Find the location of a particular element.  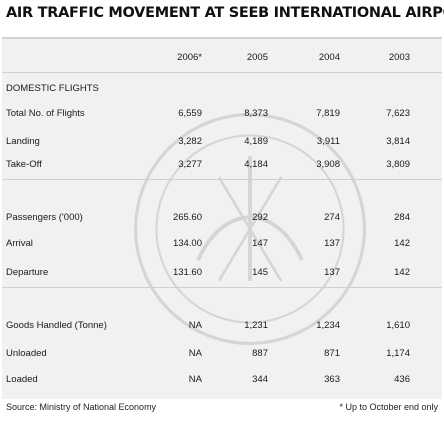

table-row-loaded: Loaded NA 344 363 436 is located at coordinates (222, 380).